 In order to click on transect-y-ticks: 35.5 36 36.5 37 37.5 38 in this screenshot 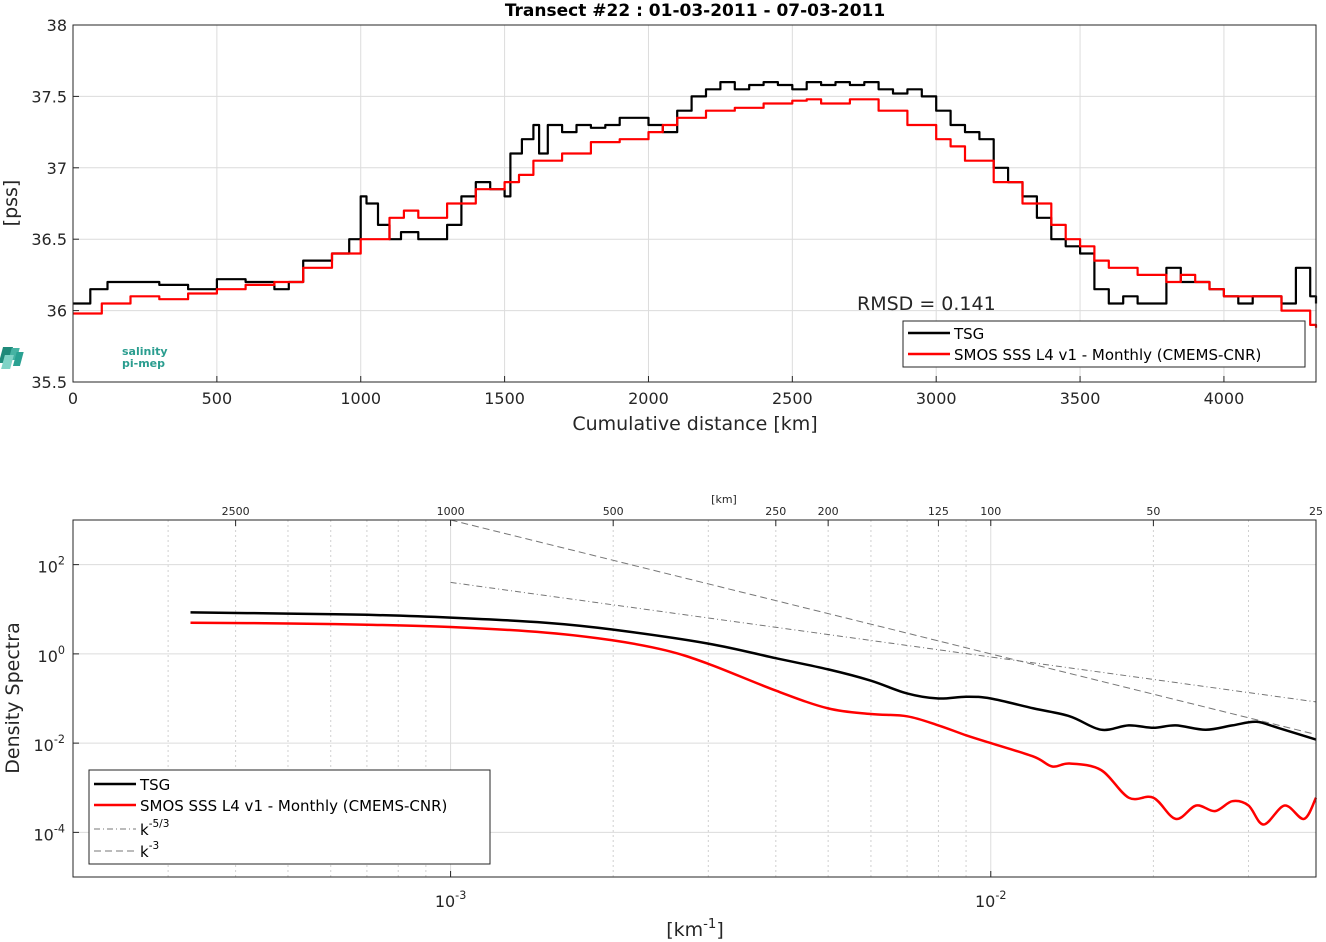, I will do `click(55, 204)`.